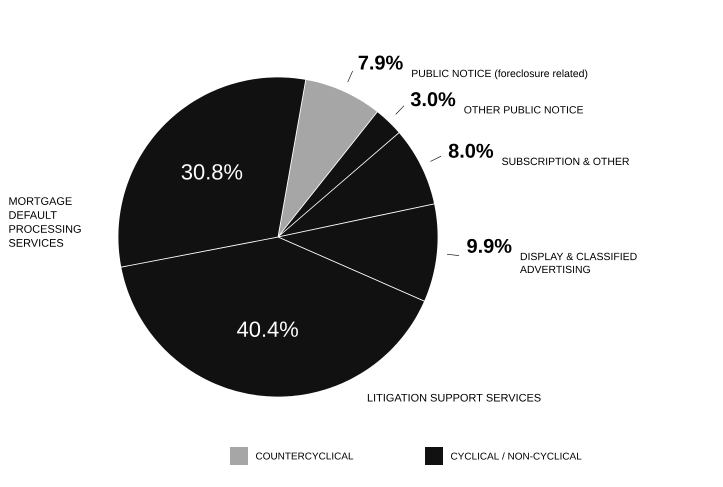  What do you see at coordinates (489, 245) in the screenshot?
I see `data-label: 9.9%` at bounding box center [489, 245].